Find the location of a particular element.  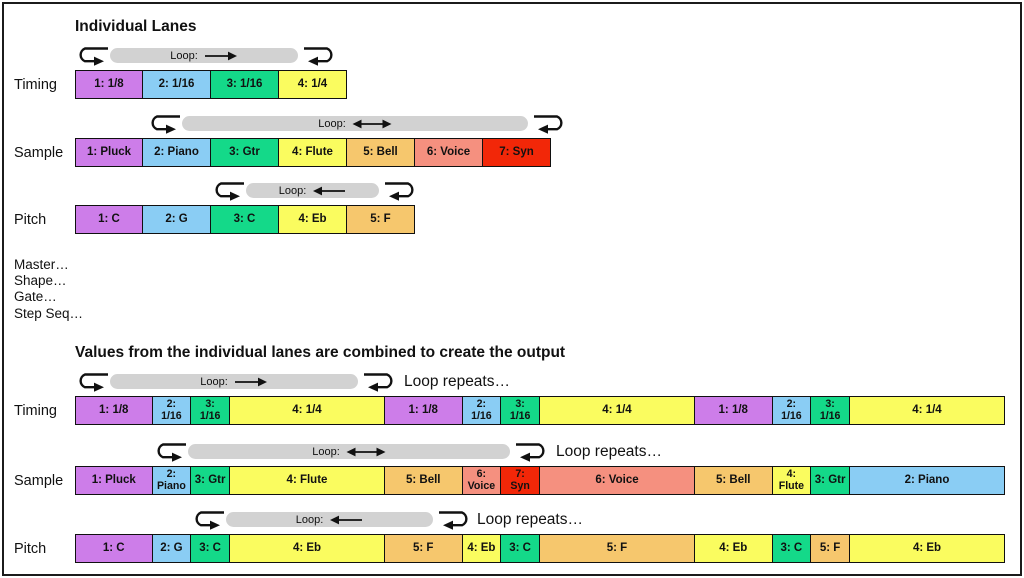

lane-cell-label: 5: Bell is located at coordinates (380, 151).